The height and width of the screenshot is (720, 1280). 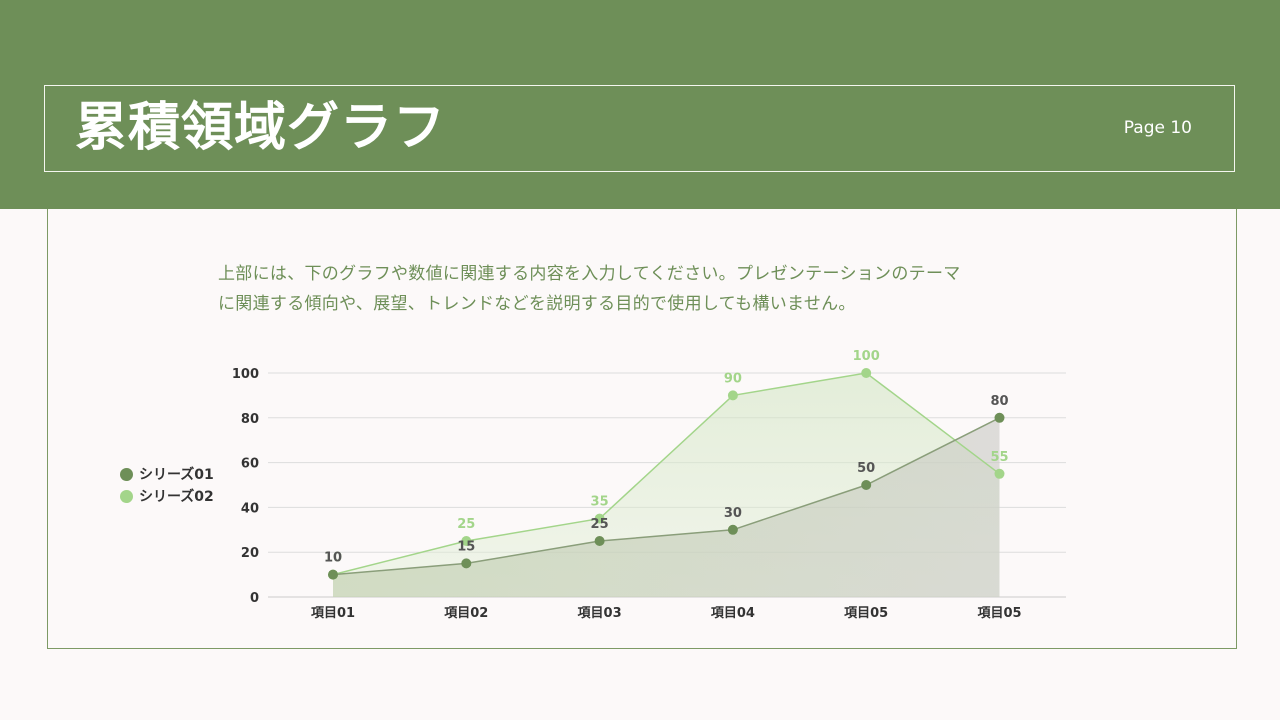 What do you see at coordinates (250, 553) in the screenshot?
I see `y-tick-label: 20` at bounding box center [250, 553].